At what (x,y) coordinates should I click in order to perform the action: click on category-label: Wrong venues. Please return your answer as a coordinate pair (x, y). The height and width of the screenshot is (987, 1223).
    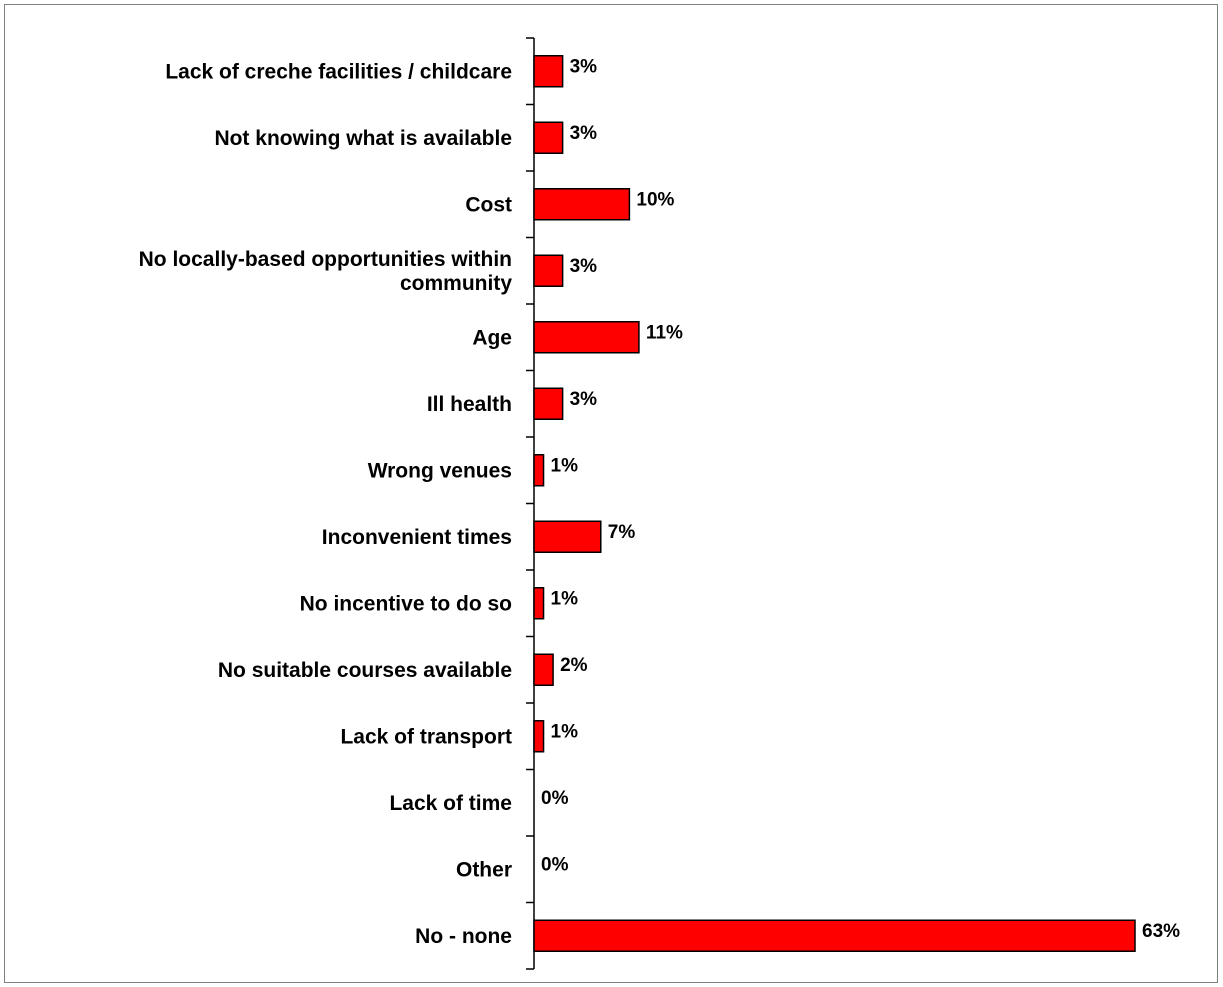
    Looking at the image, I should click on (440, 470).